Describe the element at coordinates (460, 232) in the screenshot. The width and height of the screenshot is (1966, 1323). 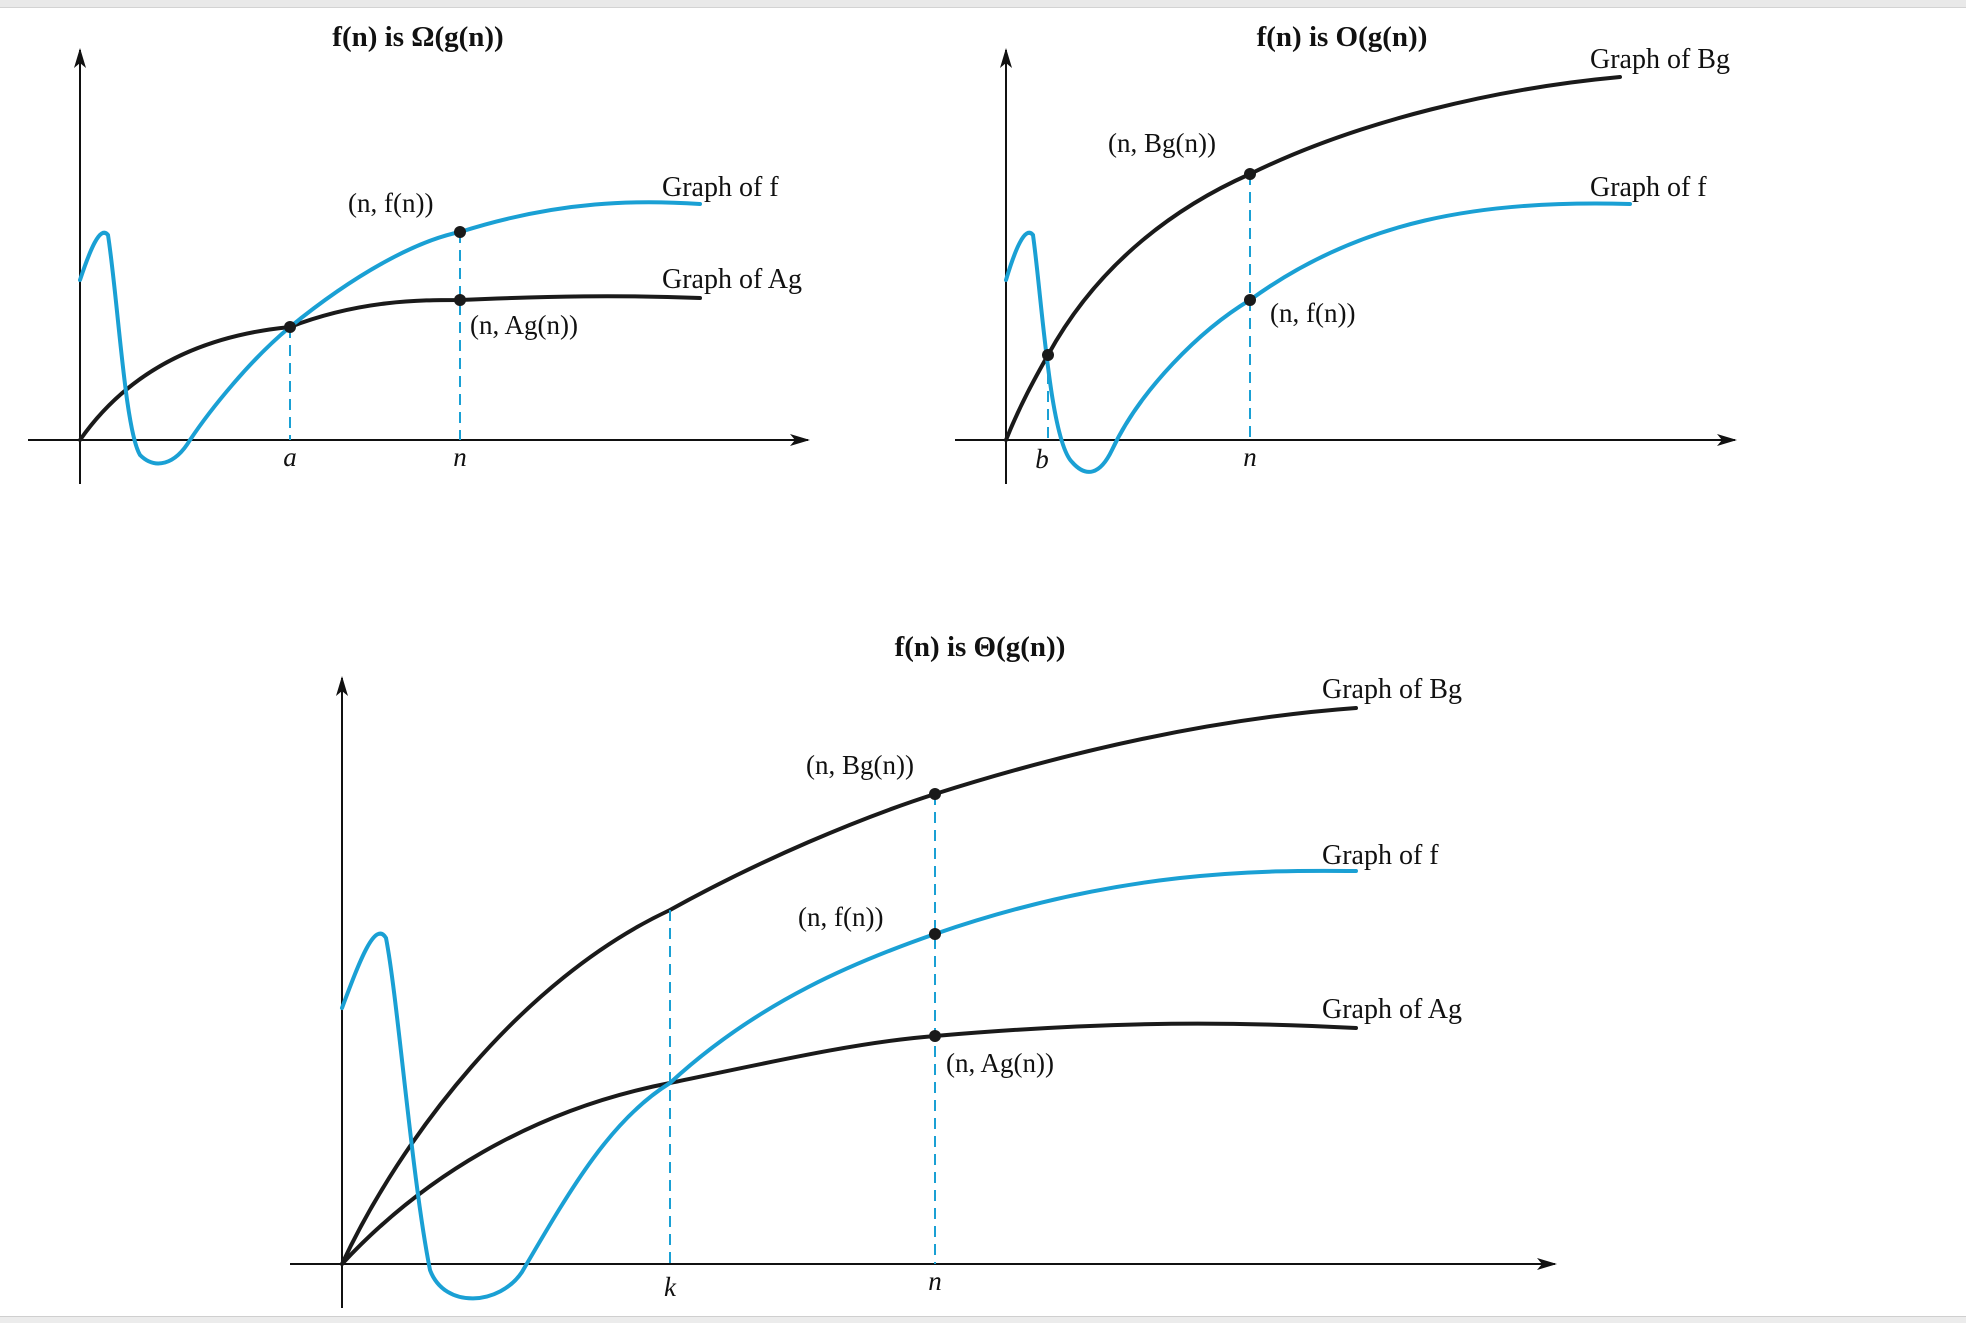
I see `omega-fn-point` at that location.